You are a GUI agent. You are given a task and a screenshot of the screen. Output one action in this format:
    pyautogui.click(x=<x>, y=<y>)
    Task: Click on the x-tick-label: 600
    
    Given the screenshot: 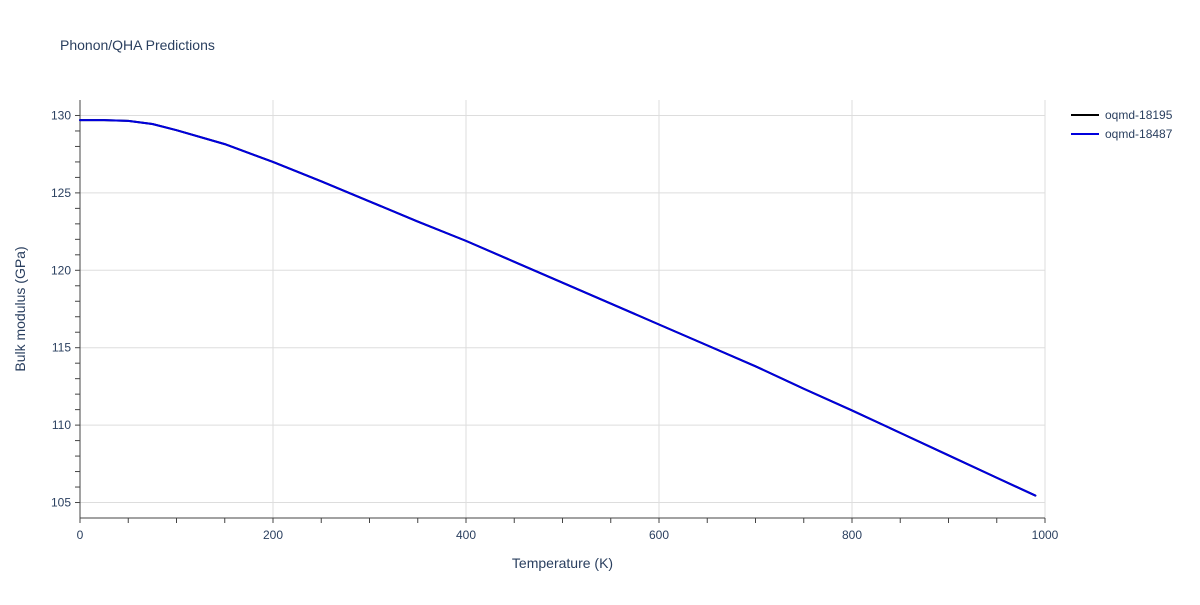 What is the action you would take?
    pyautogui.click(x=659, y=535)
    